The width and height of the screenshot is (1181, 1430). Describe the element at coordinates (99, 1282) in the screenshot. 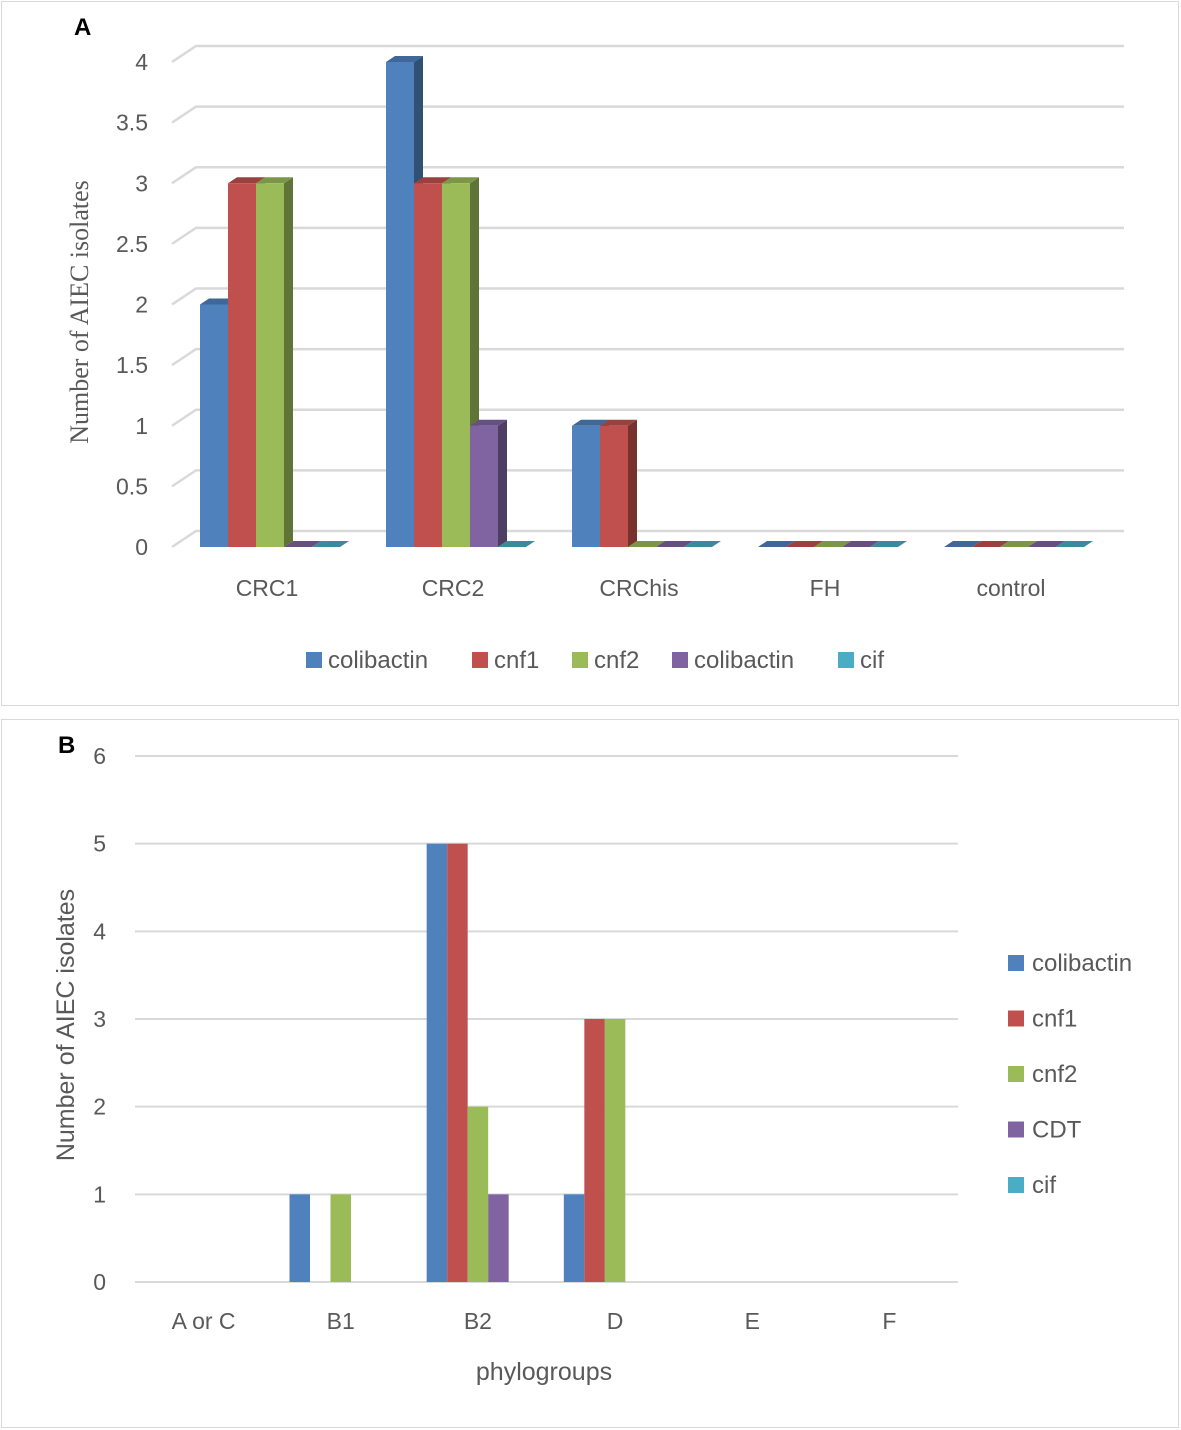

I see `chart-b-y-tick-label: 0` at that location.